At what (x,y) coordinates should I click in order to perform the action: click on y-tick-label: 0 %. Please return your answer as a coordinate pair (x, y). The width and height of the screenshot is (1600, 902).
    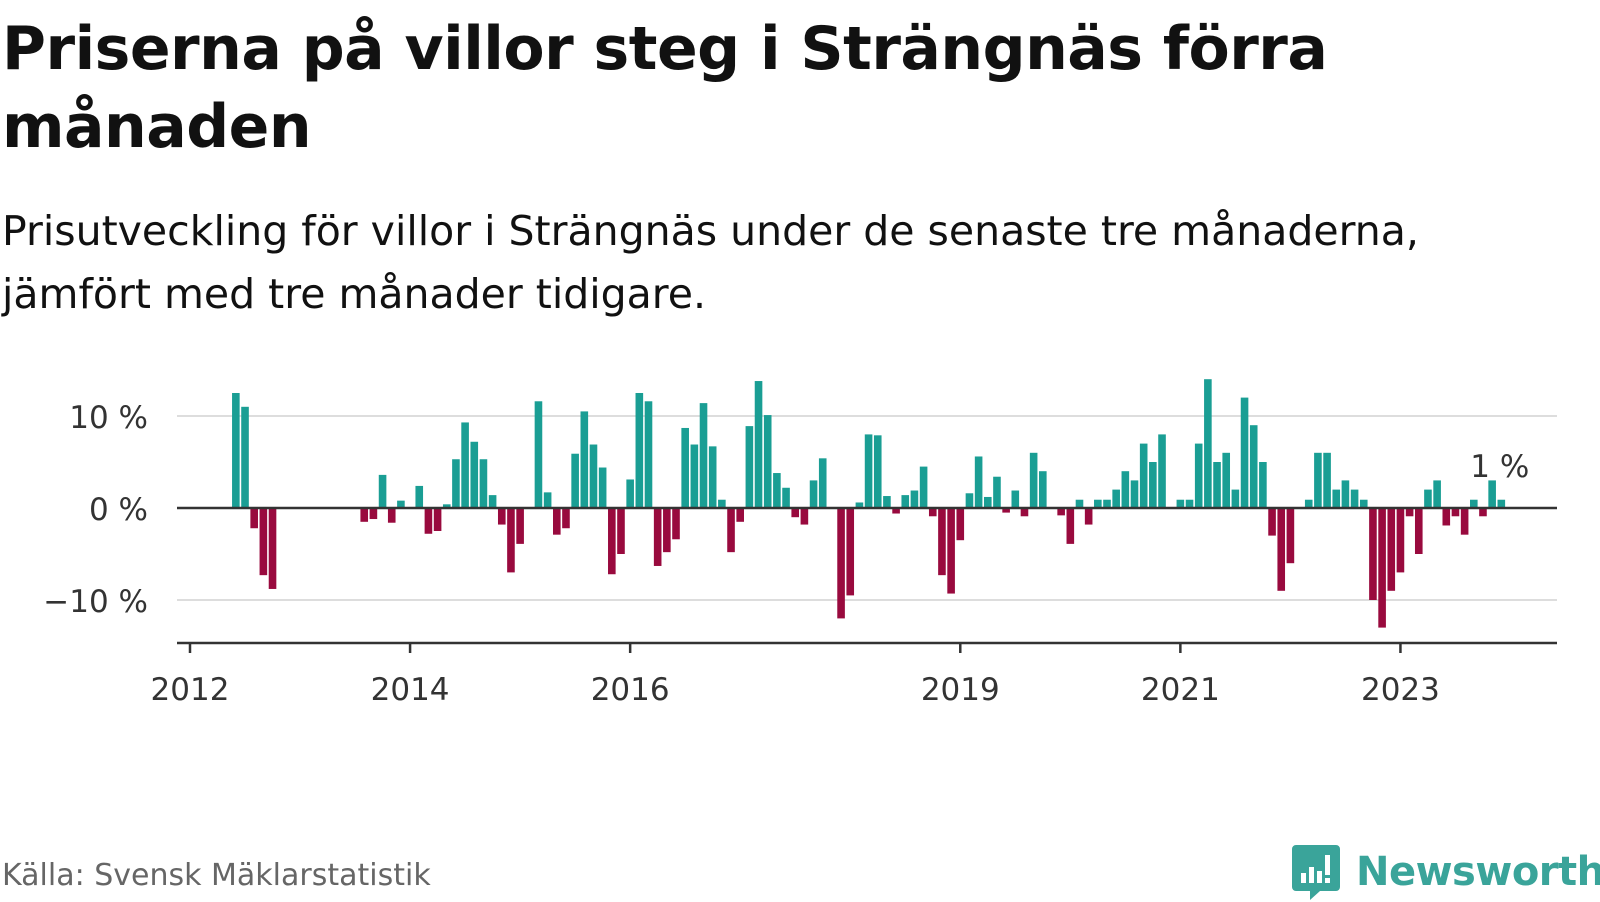
    Looking at the image, I should click on (118, 510).